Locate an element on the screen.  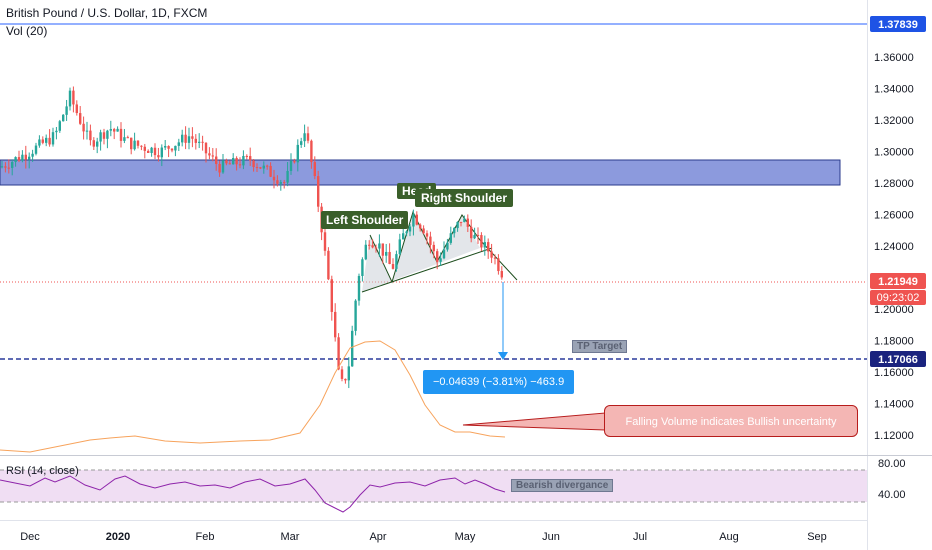
price-tick-label: 1.34000 is located at coordinates (894, 90).